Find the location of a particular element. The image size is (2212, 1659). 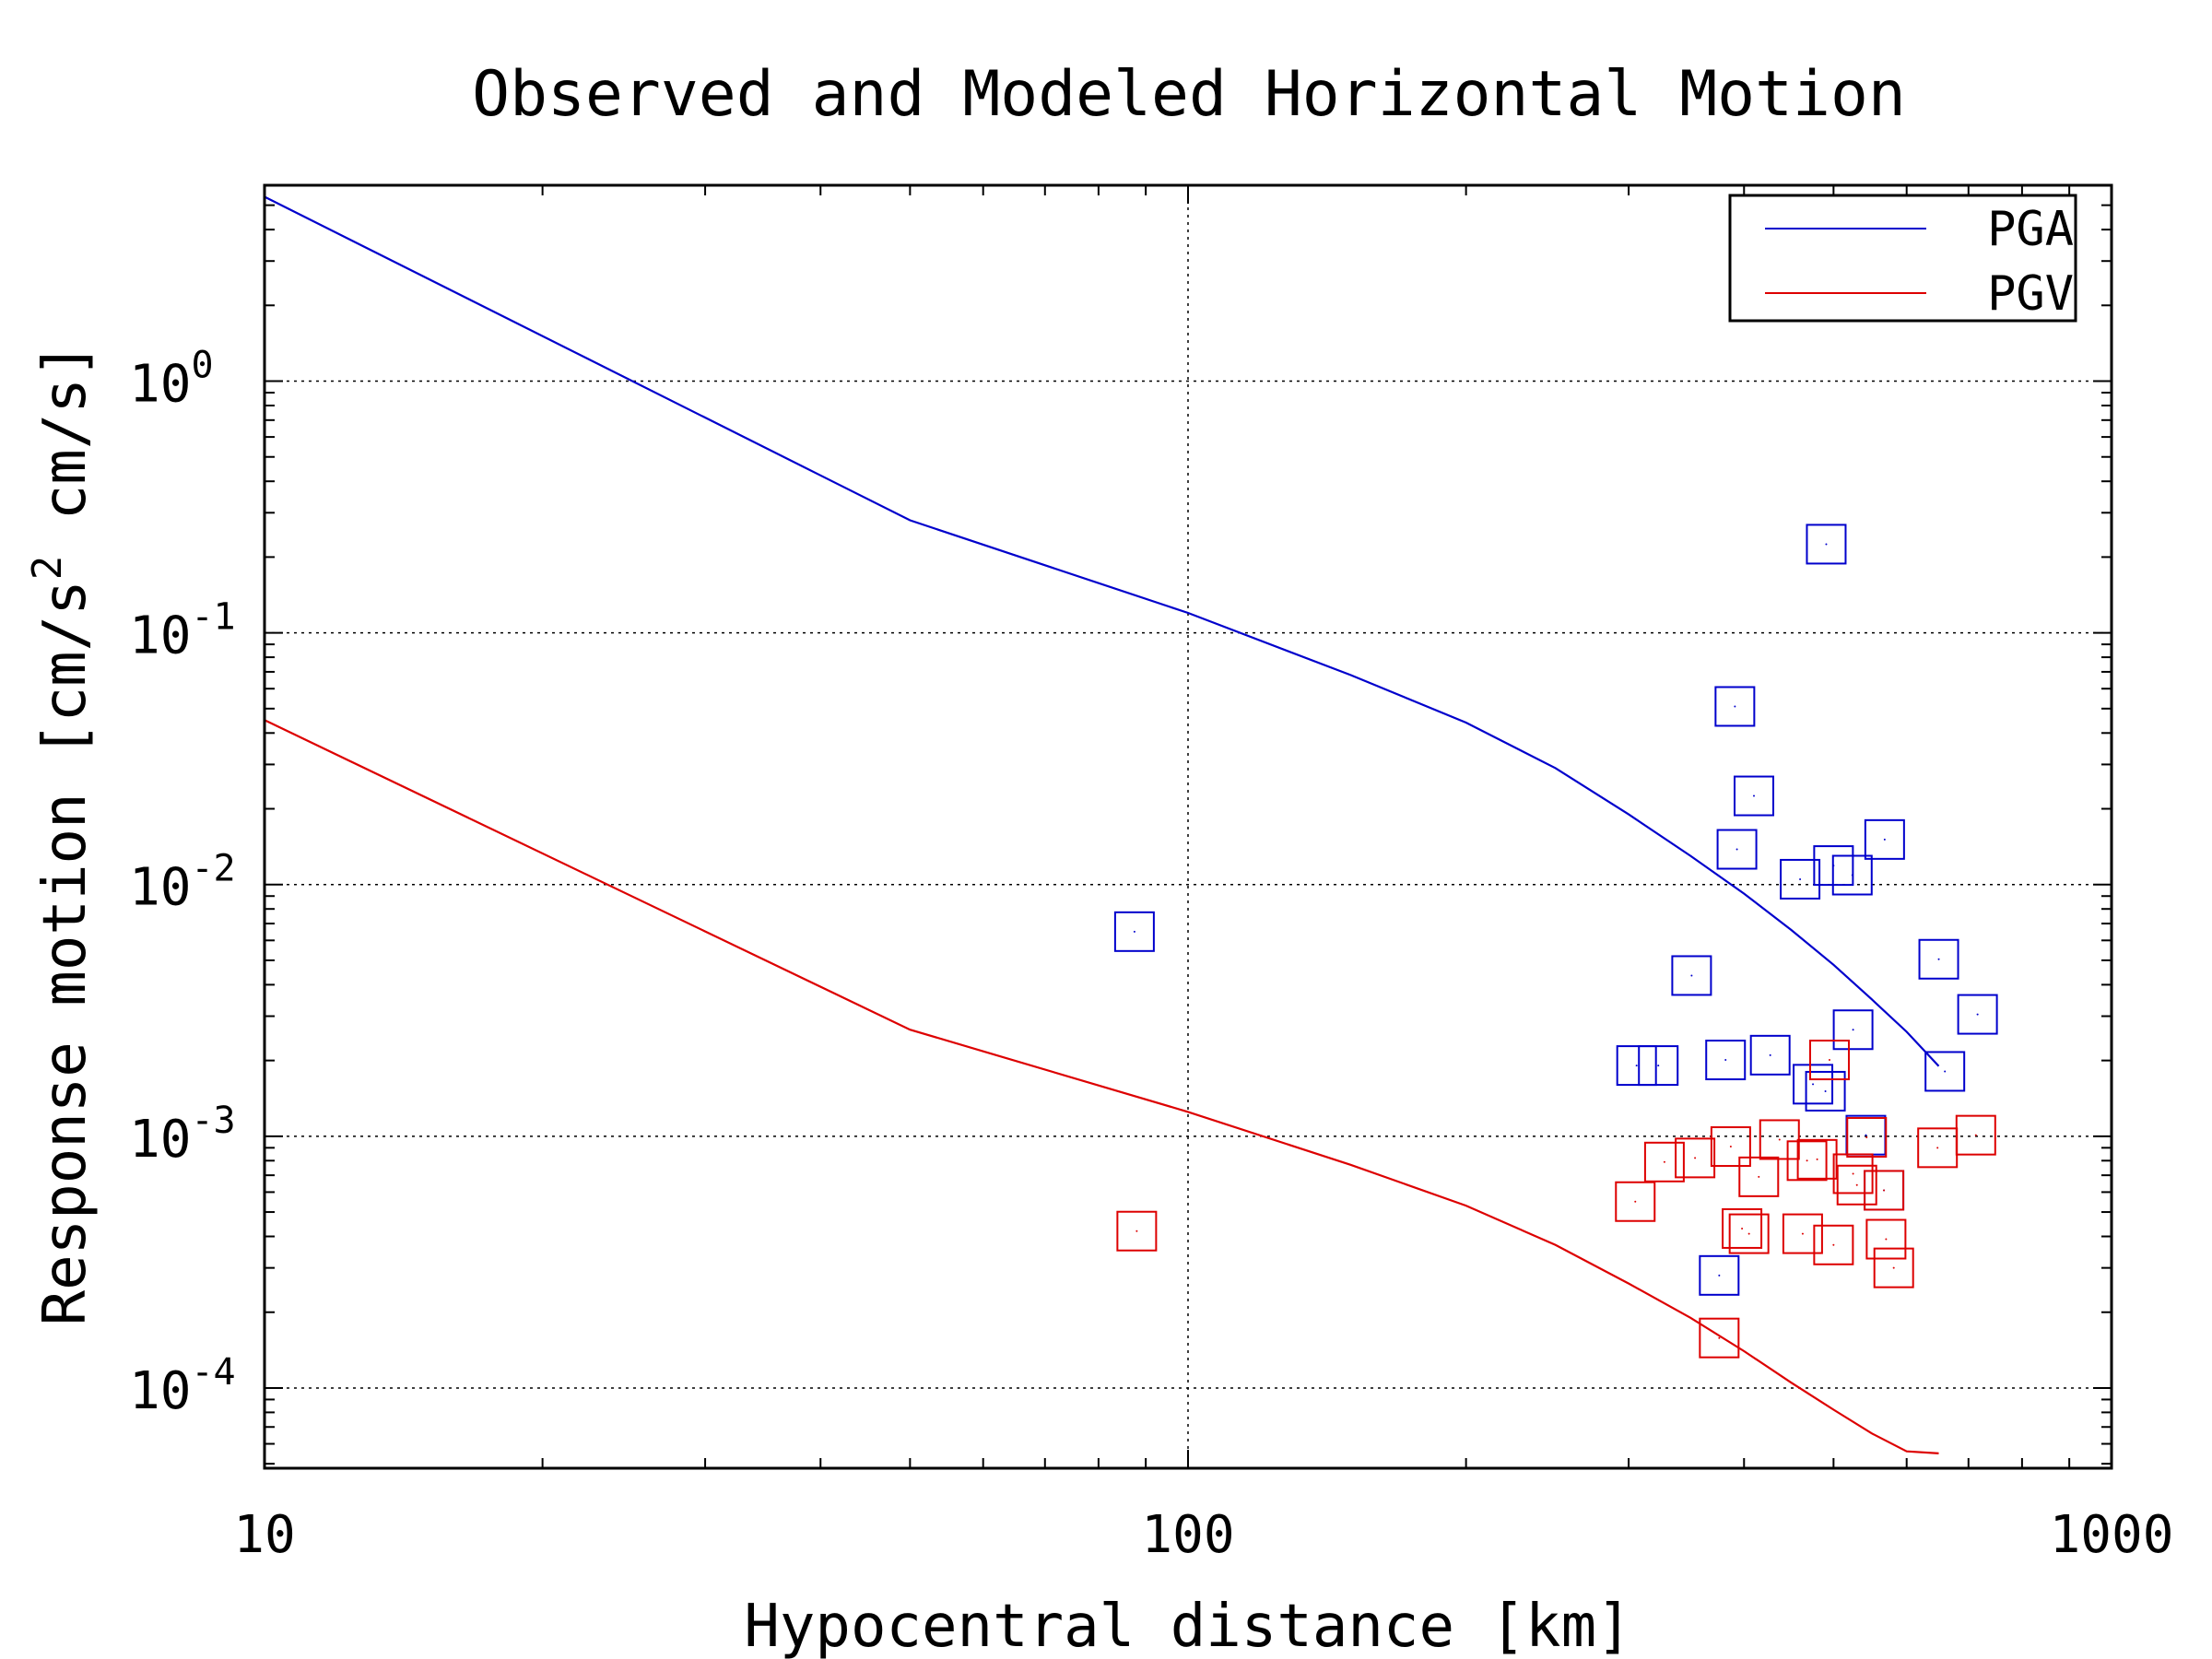

y-tick-label: 10⁻⁴ is located at coordinates (182, 1386).